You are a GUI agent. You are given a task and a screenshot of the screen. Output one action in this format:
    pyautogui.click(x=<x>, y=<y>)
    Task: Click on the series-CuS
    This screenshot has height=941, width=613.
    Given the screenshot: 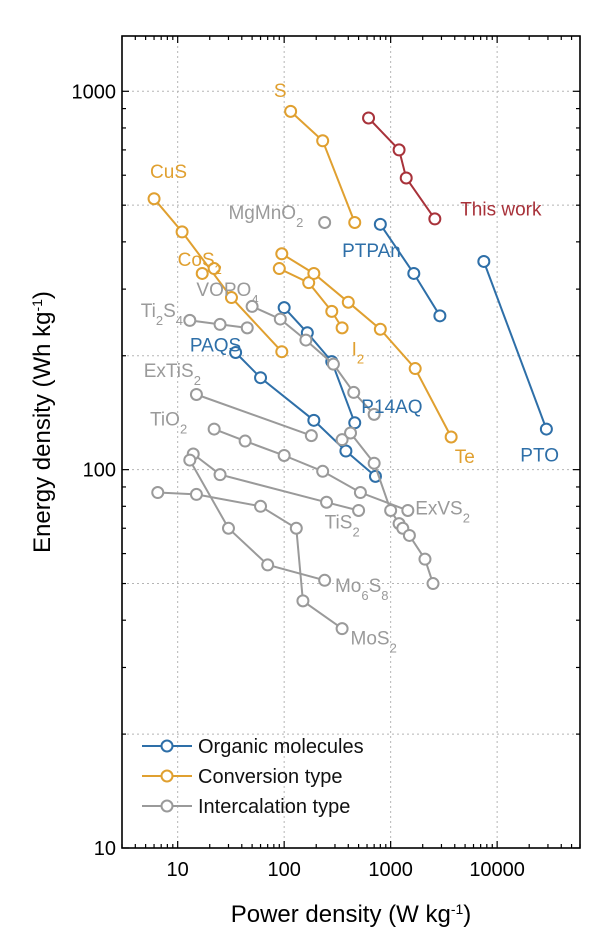 What is the action you would take?
    pyautogui.click(x=218, y=275)
    